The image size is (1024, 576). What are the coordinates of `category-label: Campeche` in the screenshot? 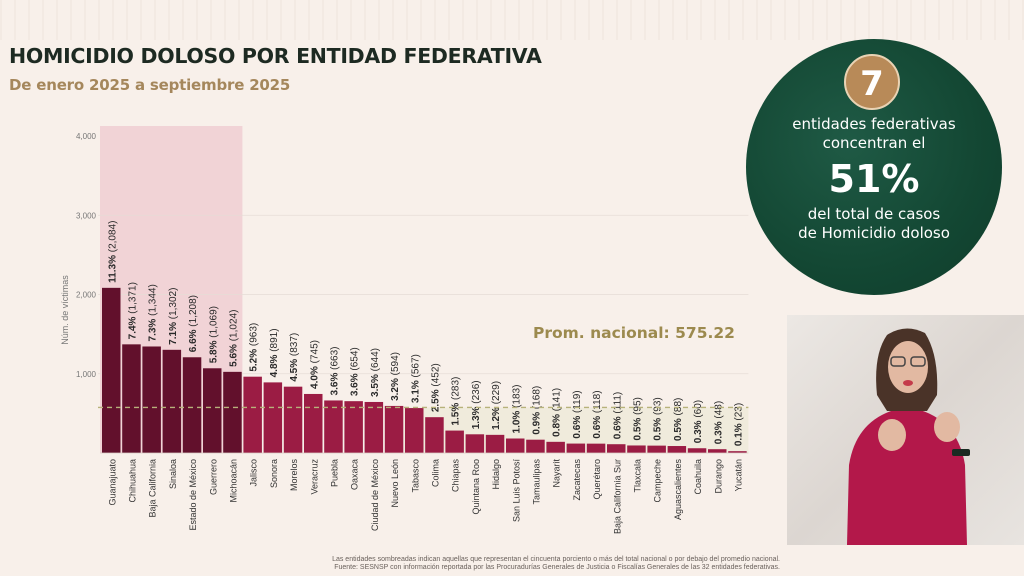 It's located at (658, 481).